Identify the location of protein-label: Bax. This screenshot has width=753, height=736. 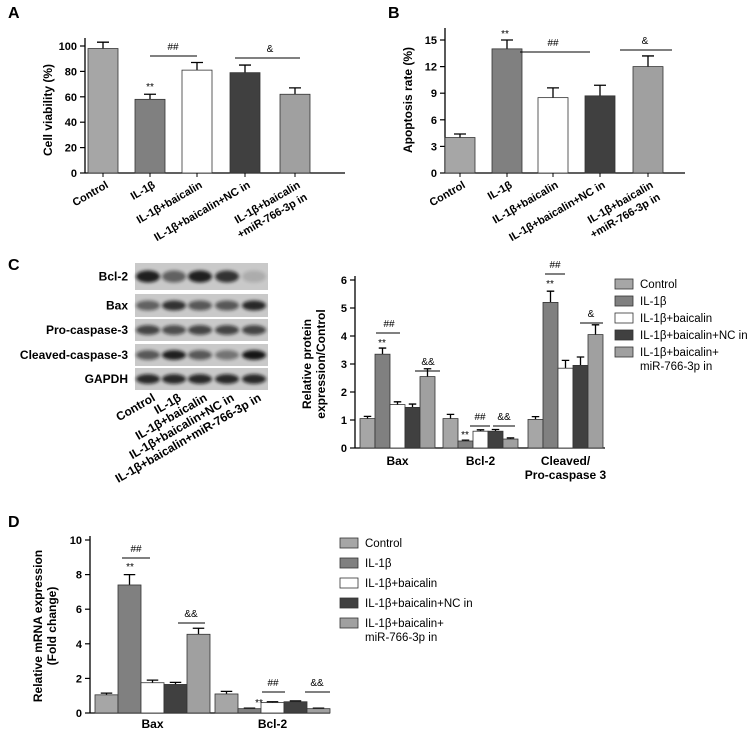
(117, 306).